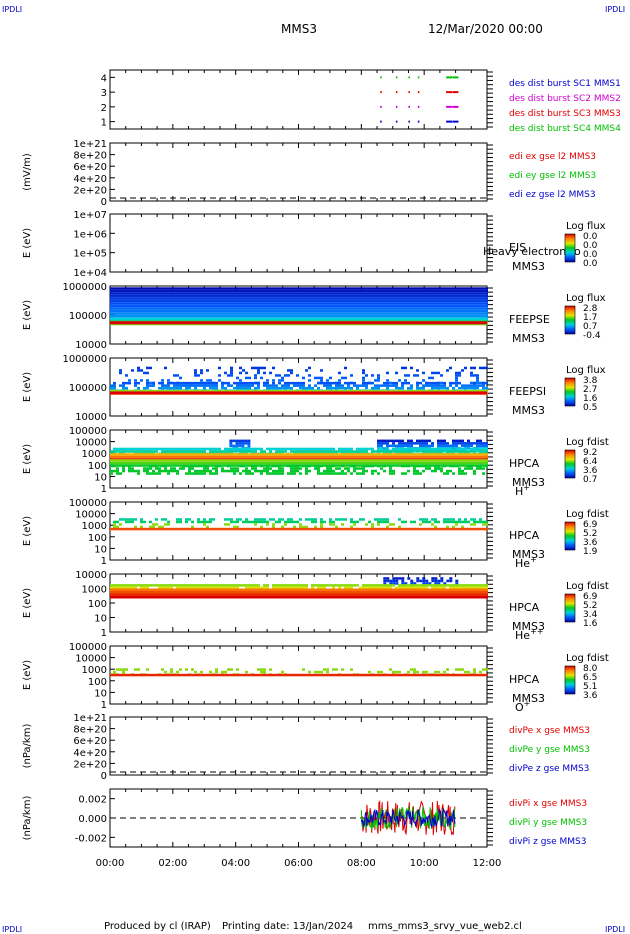 The height and width of the screenshot is (934, 630). What do you see at coordinates (104, 705) in the screenshot?
I see `y-tick-label: 1` at bounding box center [104, 705].